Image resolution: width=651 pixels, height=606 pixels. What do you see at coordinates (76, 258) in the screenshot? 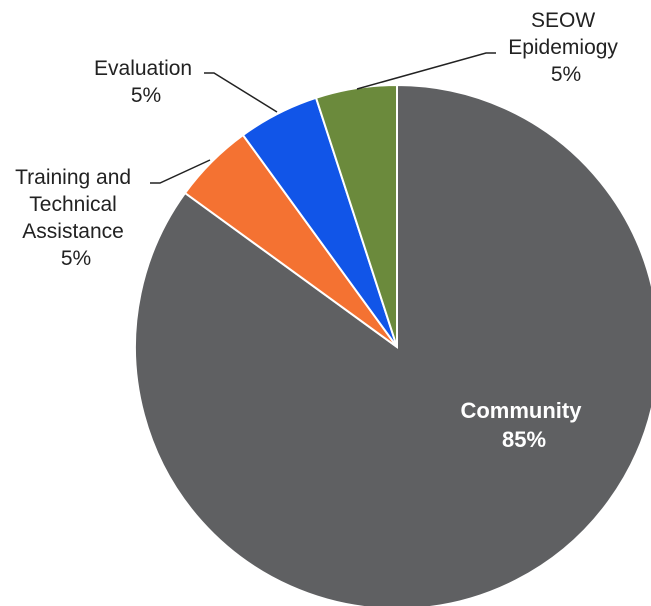
I see `label-training-percent: 5%` at bounding box center [76, 258].